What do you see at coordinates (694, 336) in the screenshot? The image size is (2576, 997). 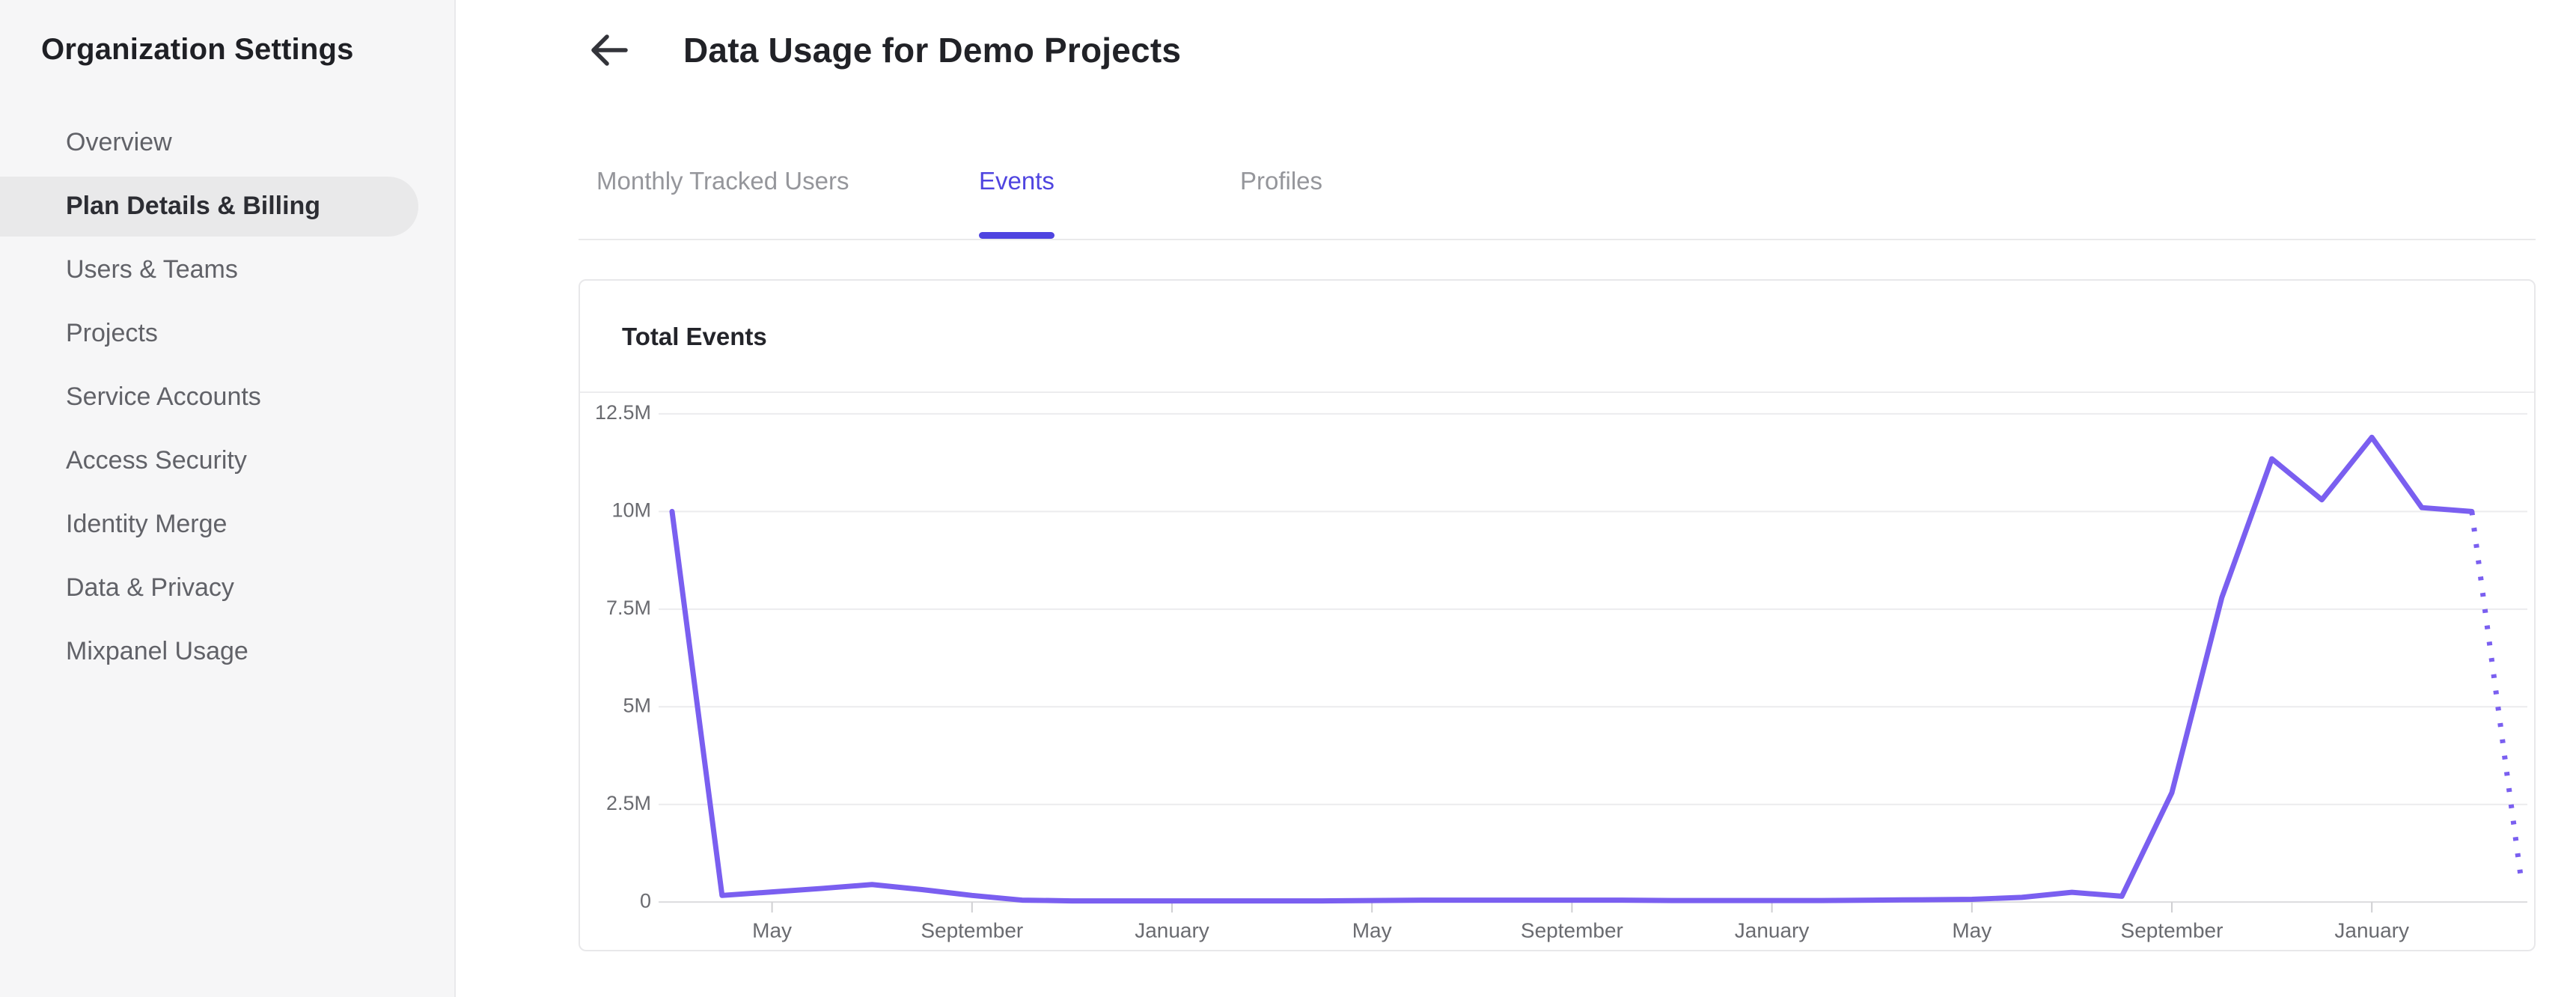 I see `card-title: Total Events` at bounding box center [694, 336].